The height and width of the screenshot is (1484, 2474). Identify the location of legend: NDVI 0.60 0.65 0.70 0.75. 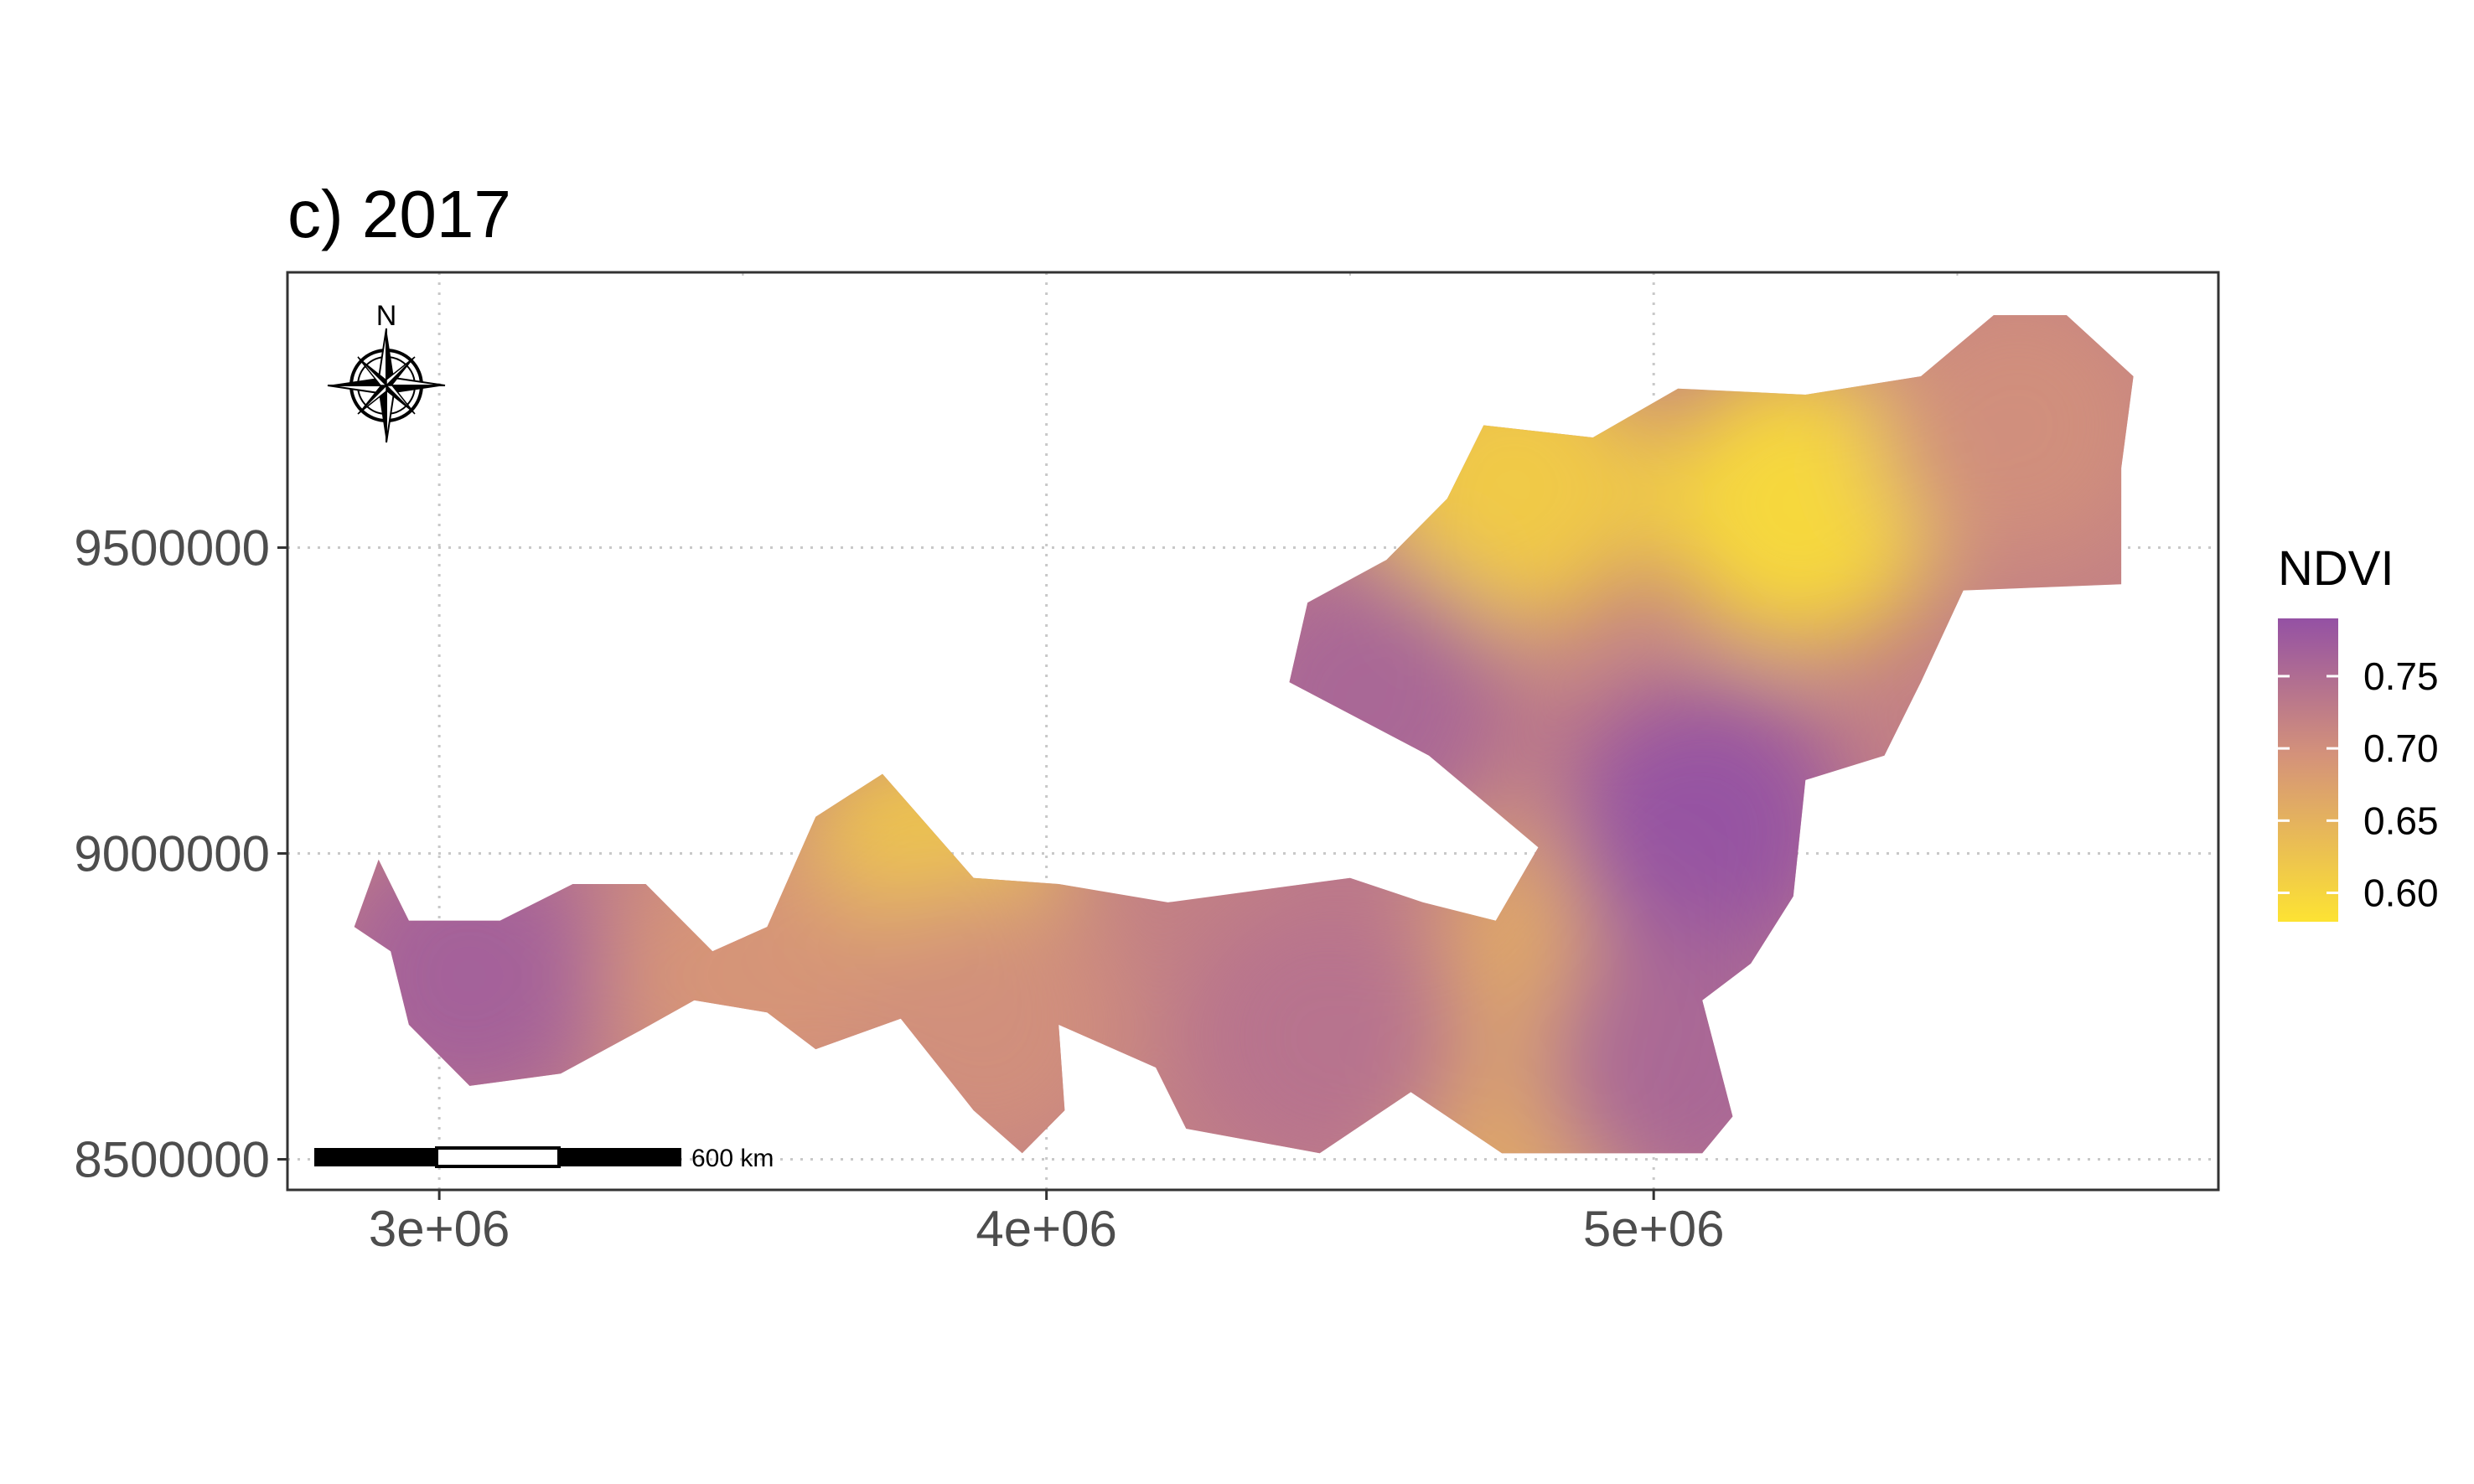
(2358, 732).